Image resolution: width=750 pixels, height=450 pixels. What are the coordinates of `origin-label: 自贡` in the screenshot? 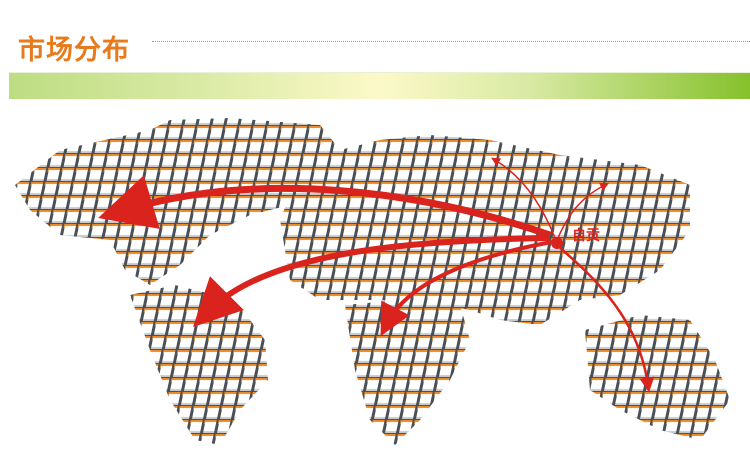 It's located at (586, 235).